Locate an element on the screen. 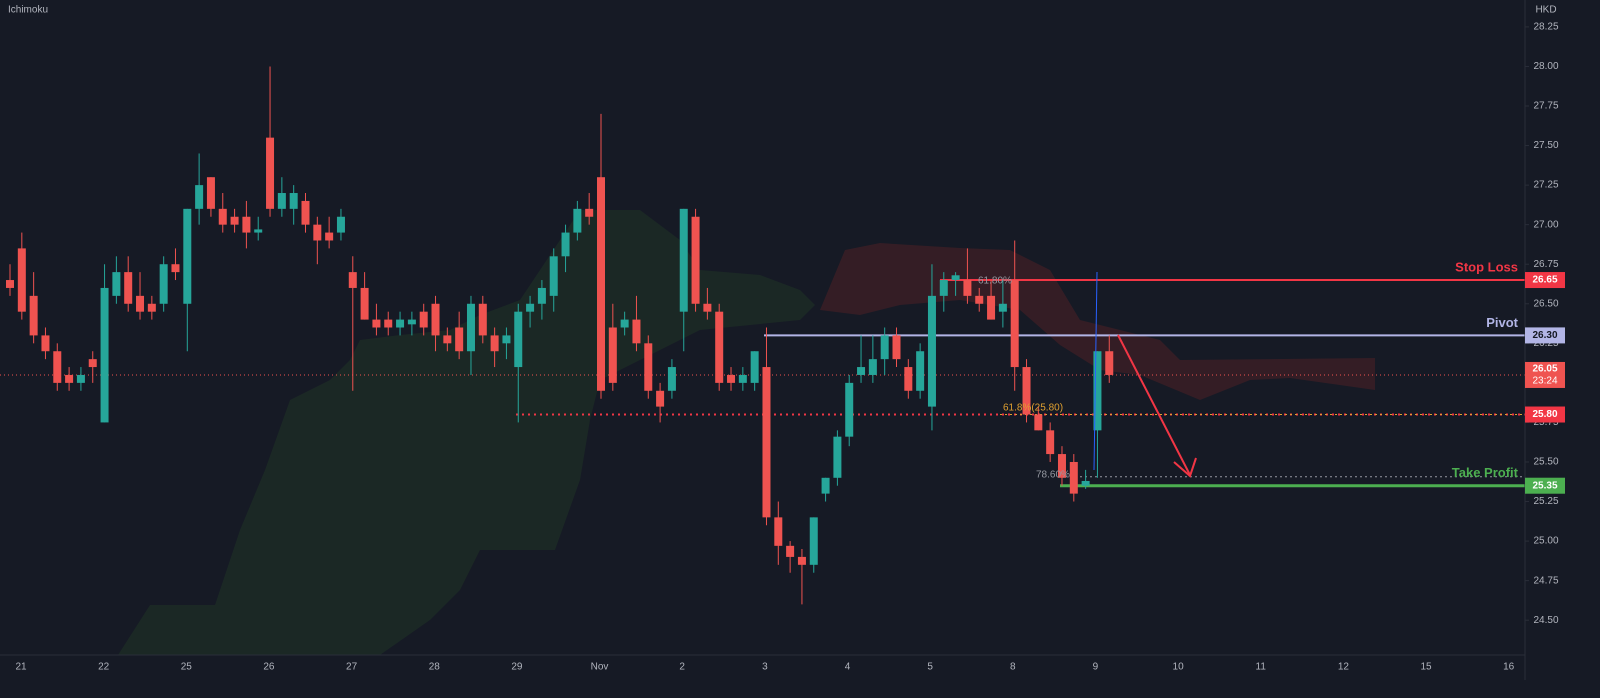  x-tick-label: 15 is located at coordinates (1426, 667).